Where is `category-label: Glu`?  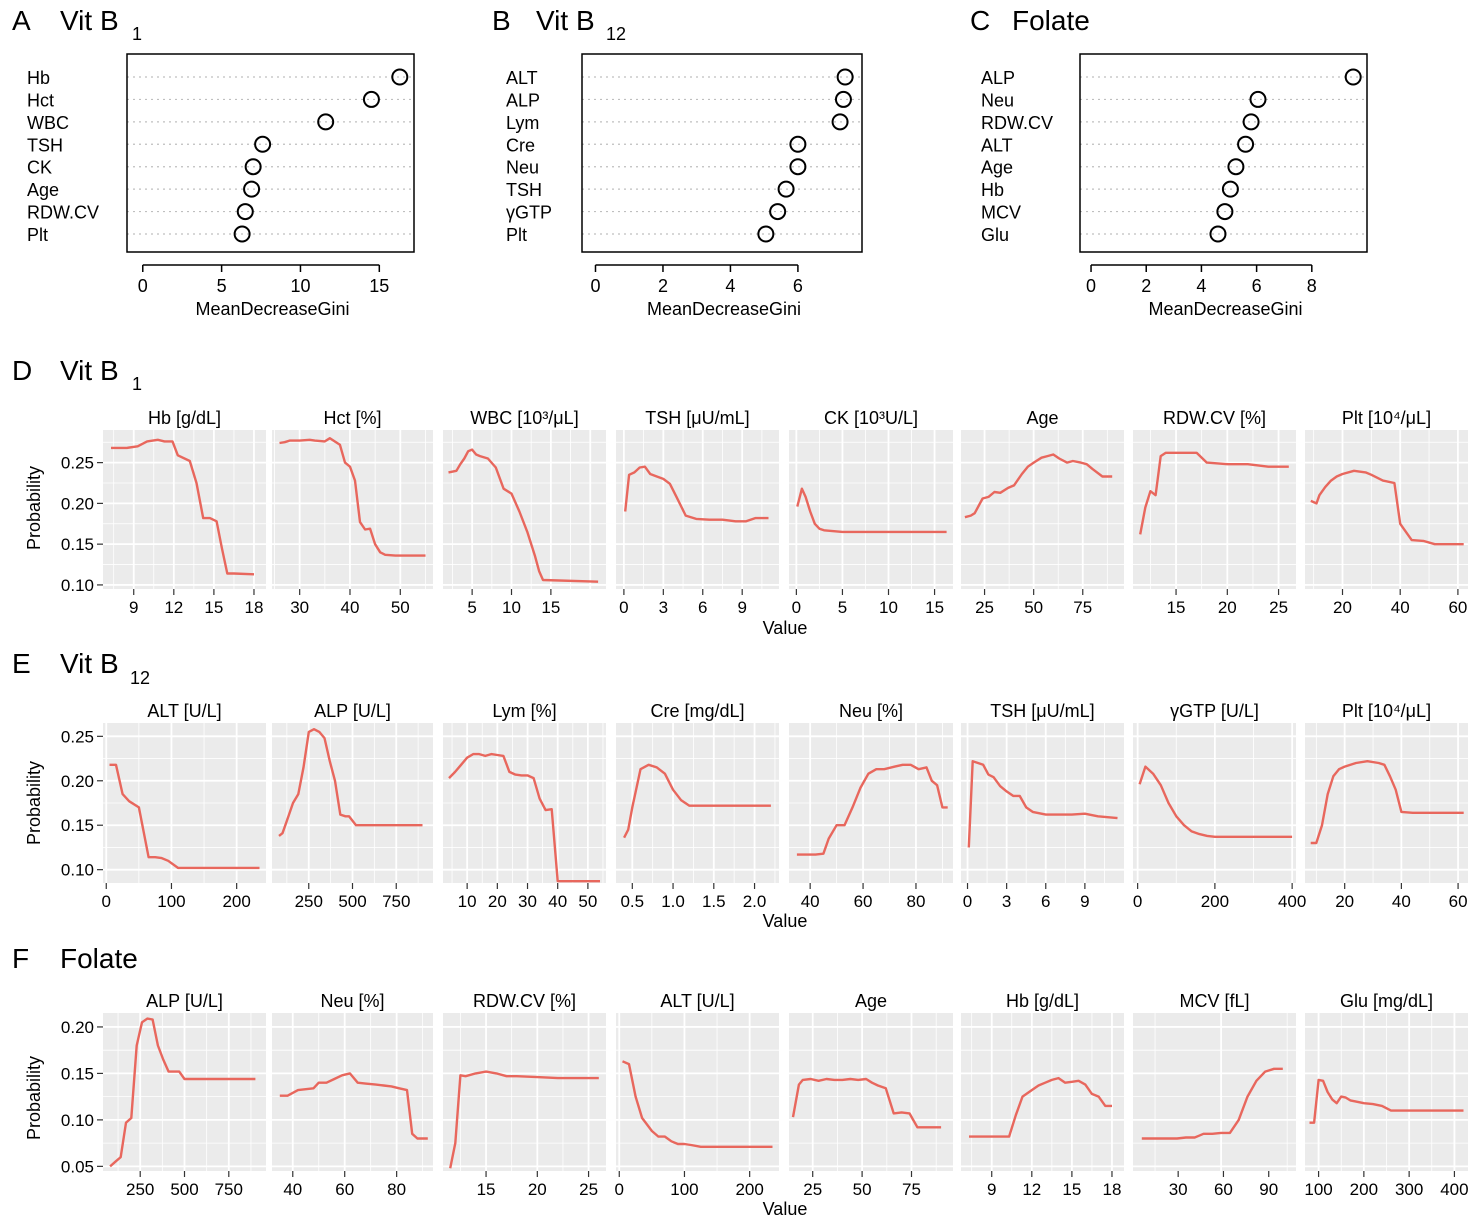 category-label: Glu is located at coordinates (995, 235).